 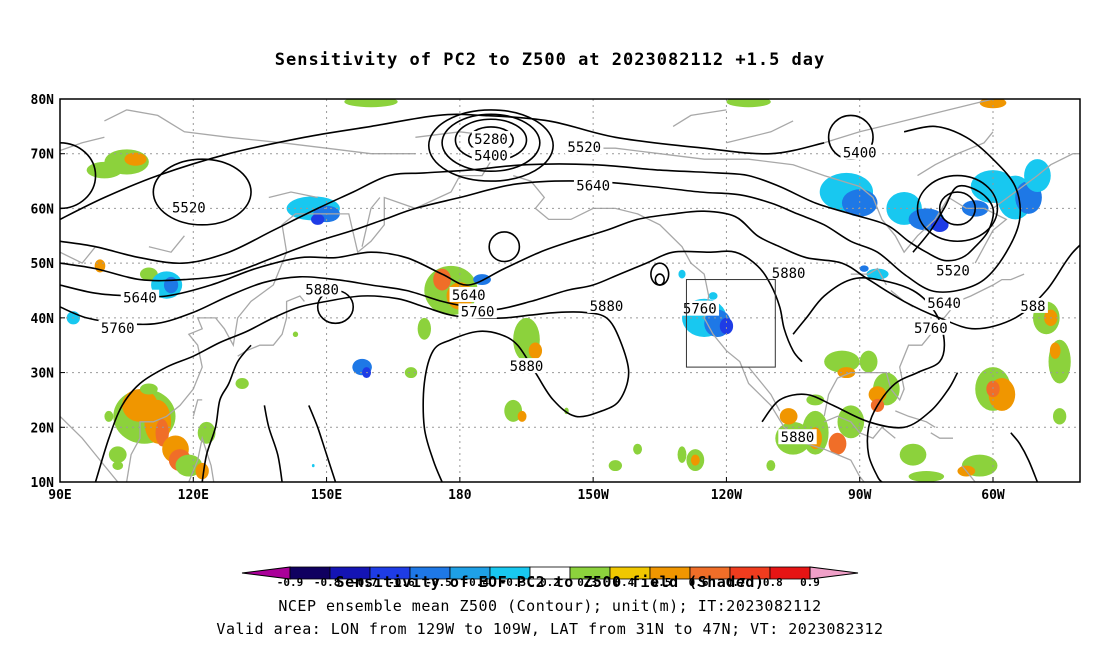 I want to click on colorbar-tick-label: 0.7, so click(x=736, y=582).